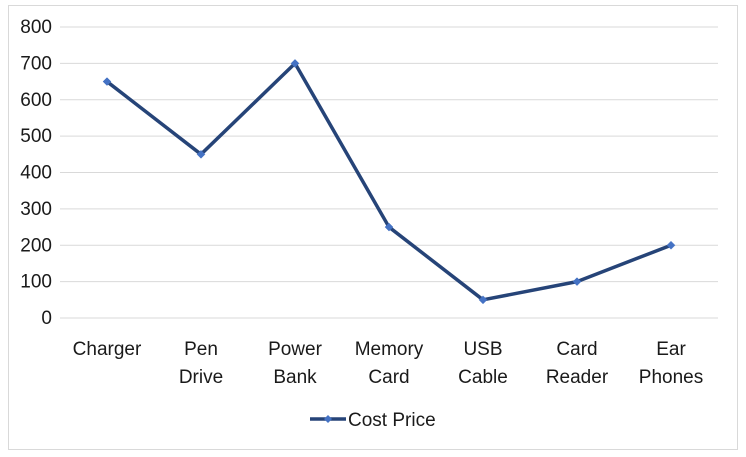 The height and width of the screenshot is (457, 746). What do you see at coordinates (36, 27) in the screenshot?
I see `y-tick-label: 800` at bounding box center [36, 27].